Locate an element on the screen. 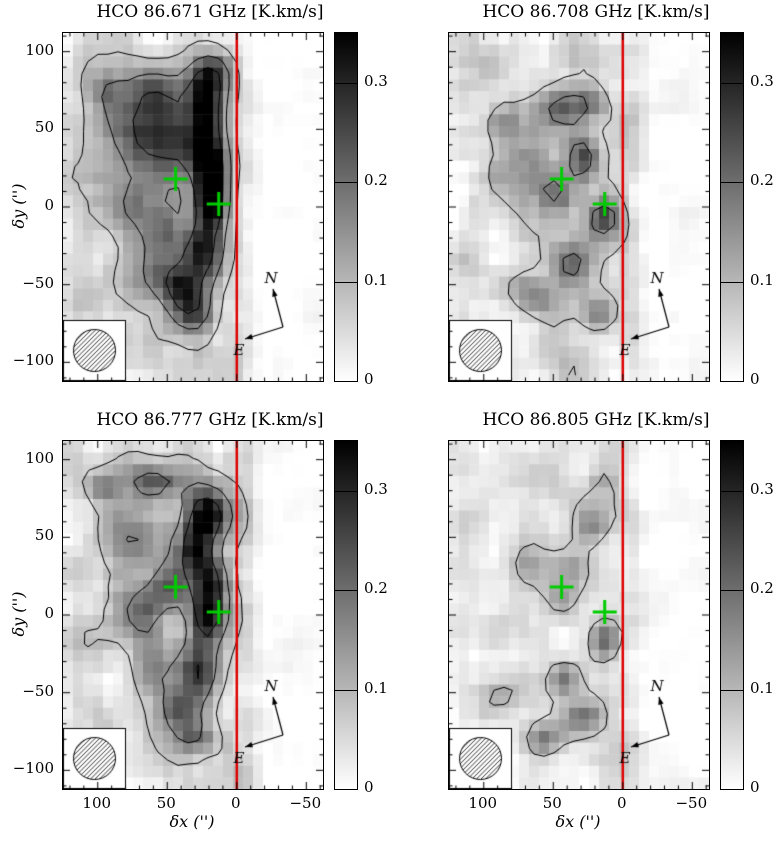  panel-title: HCO 86.671 GHz [K.km/s] is located at coordinates (210, 12).